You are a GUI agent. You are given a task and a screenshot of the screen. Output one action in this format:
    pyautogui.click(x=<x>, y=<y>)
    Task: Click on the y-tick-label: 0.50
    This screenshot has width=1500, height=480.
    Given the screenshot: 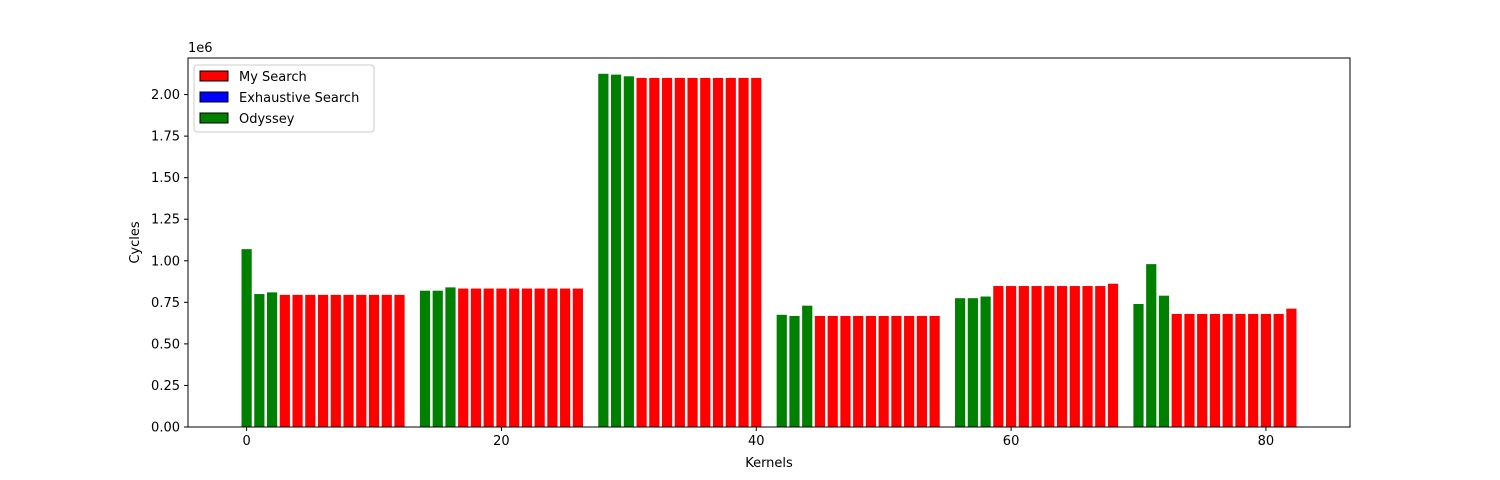 What is the action you would take?
    pyautogui.click(x=165, y=344)
    